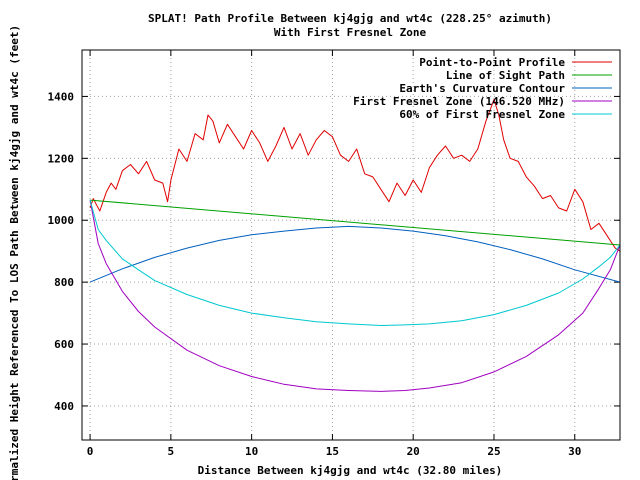 This screenshot has width=640, height=480. What do you see at coordinates (61, 220) in the screenshot?
I see `y-tick-label: 1000` at bounding box center [61, 220].